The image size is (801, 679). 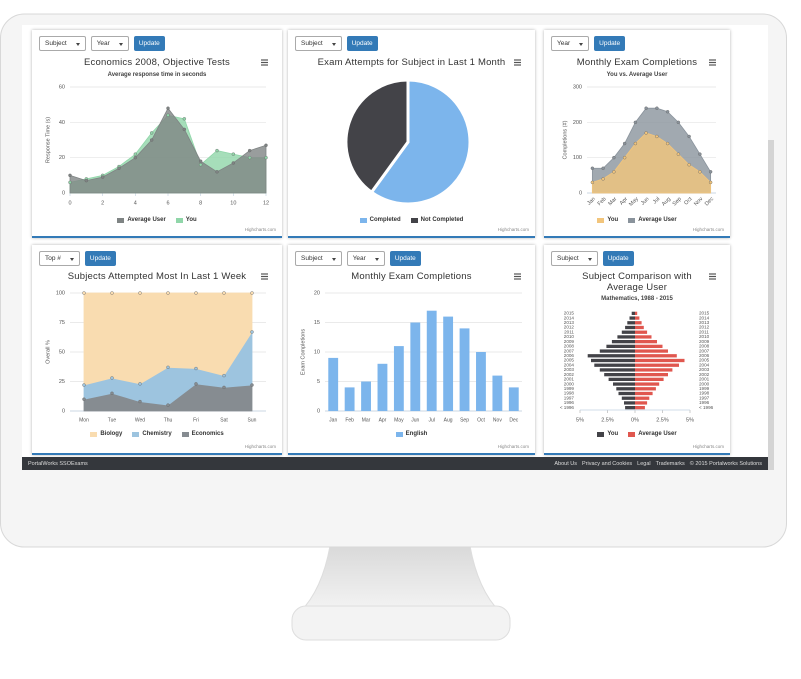 What do you see at coordinates (62, 352) in the screenshot?
I see `y-tick-label: 50` at bounding box center [62, 352].